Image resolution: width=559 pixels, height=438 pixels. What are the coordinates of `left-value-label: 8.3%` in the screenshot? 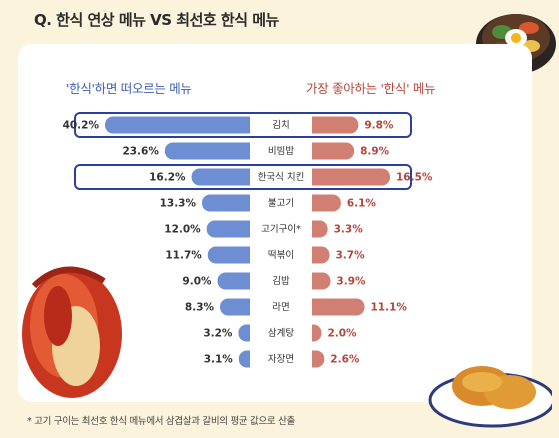 It's located at (200, 308).